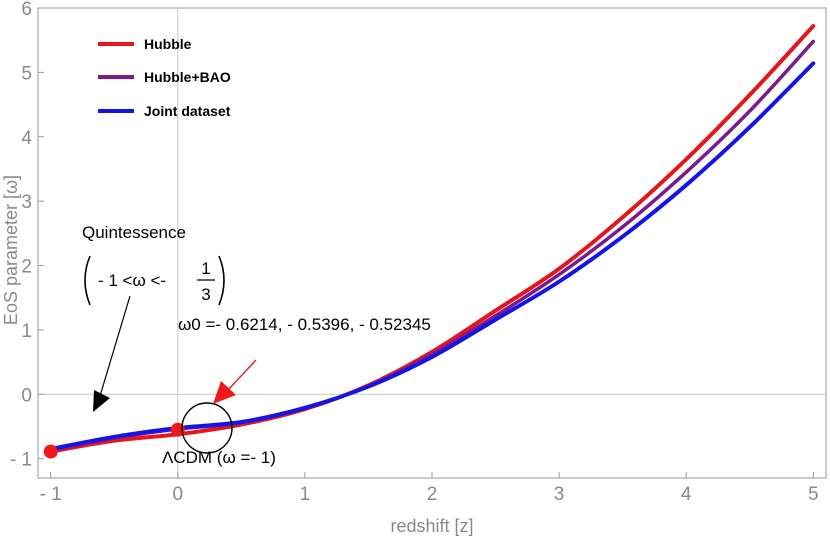 The image size is (830, 539). I want to click on quintessence-annotation: Quintessence - 1 <ω <- 1 3, so click(153, 317).